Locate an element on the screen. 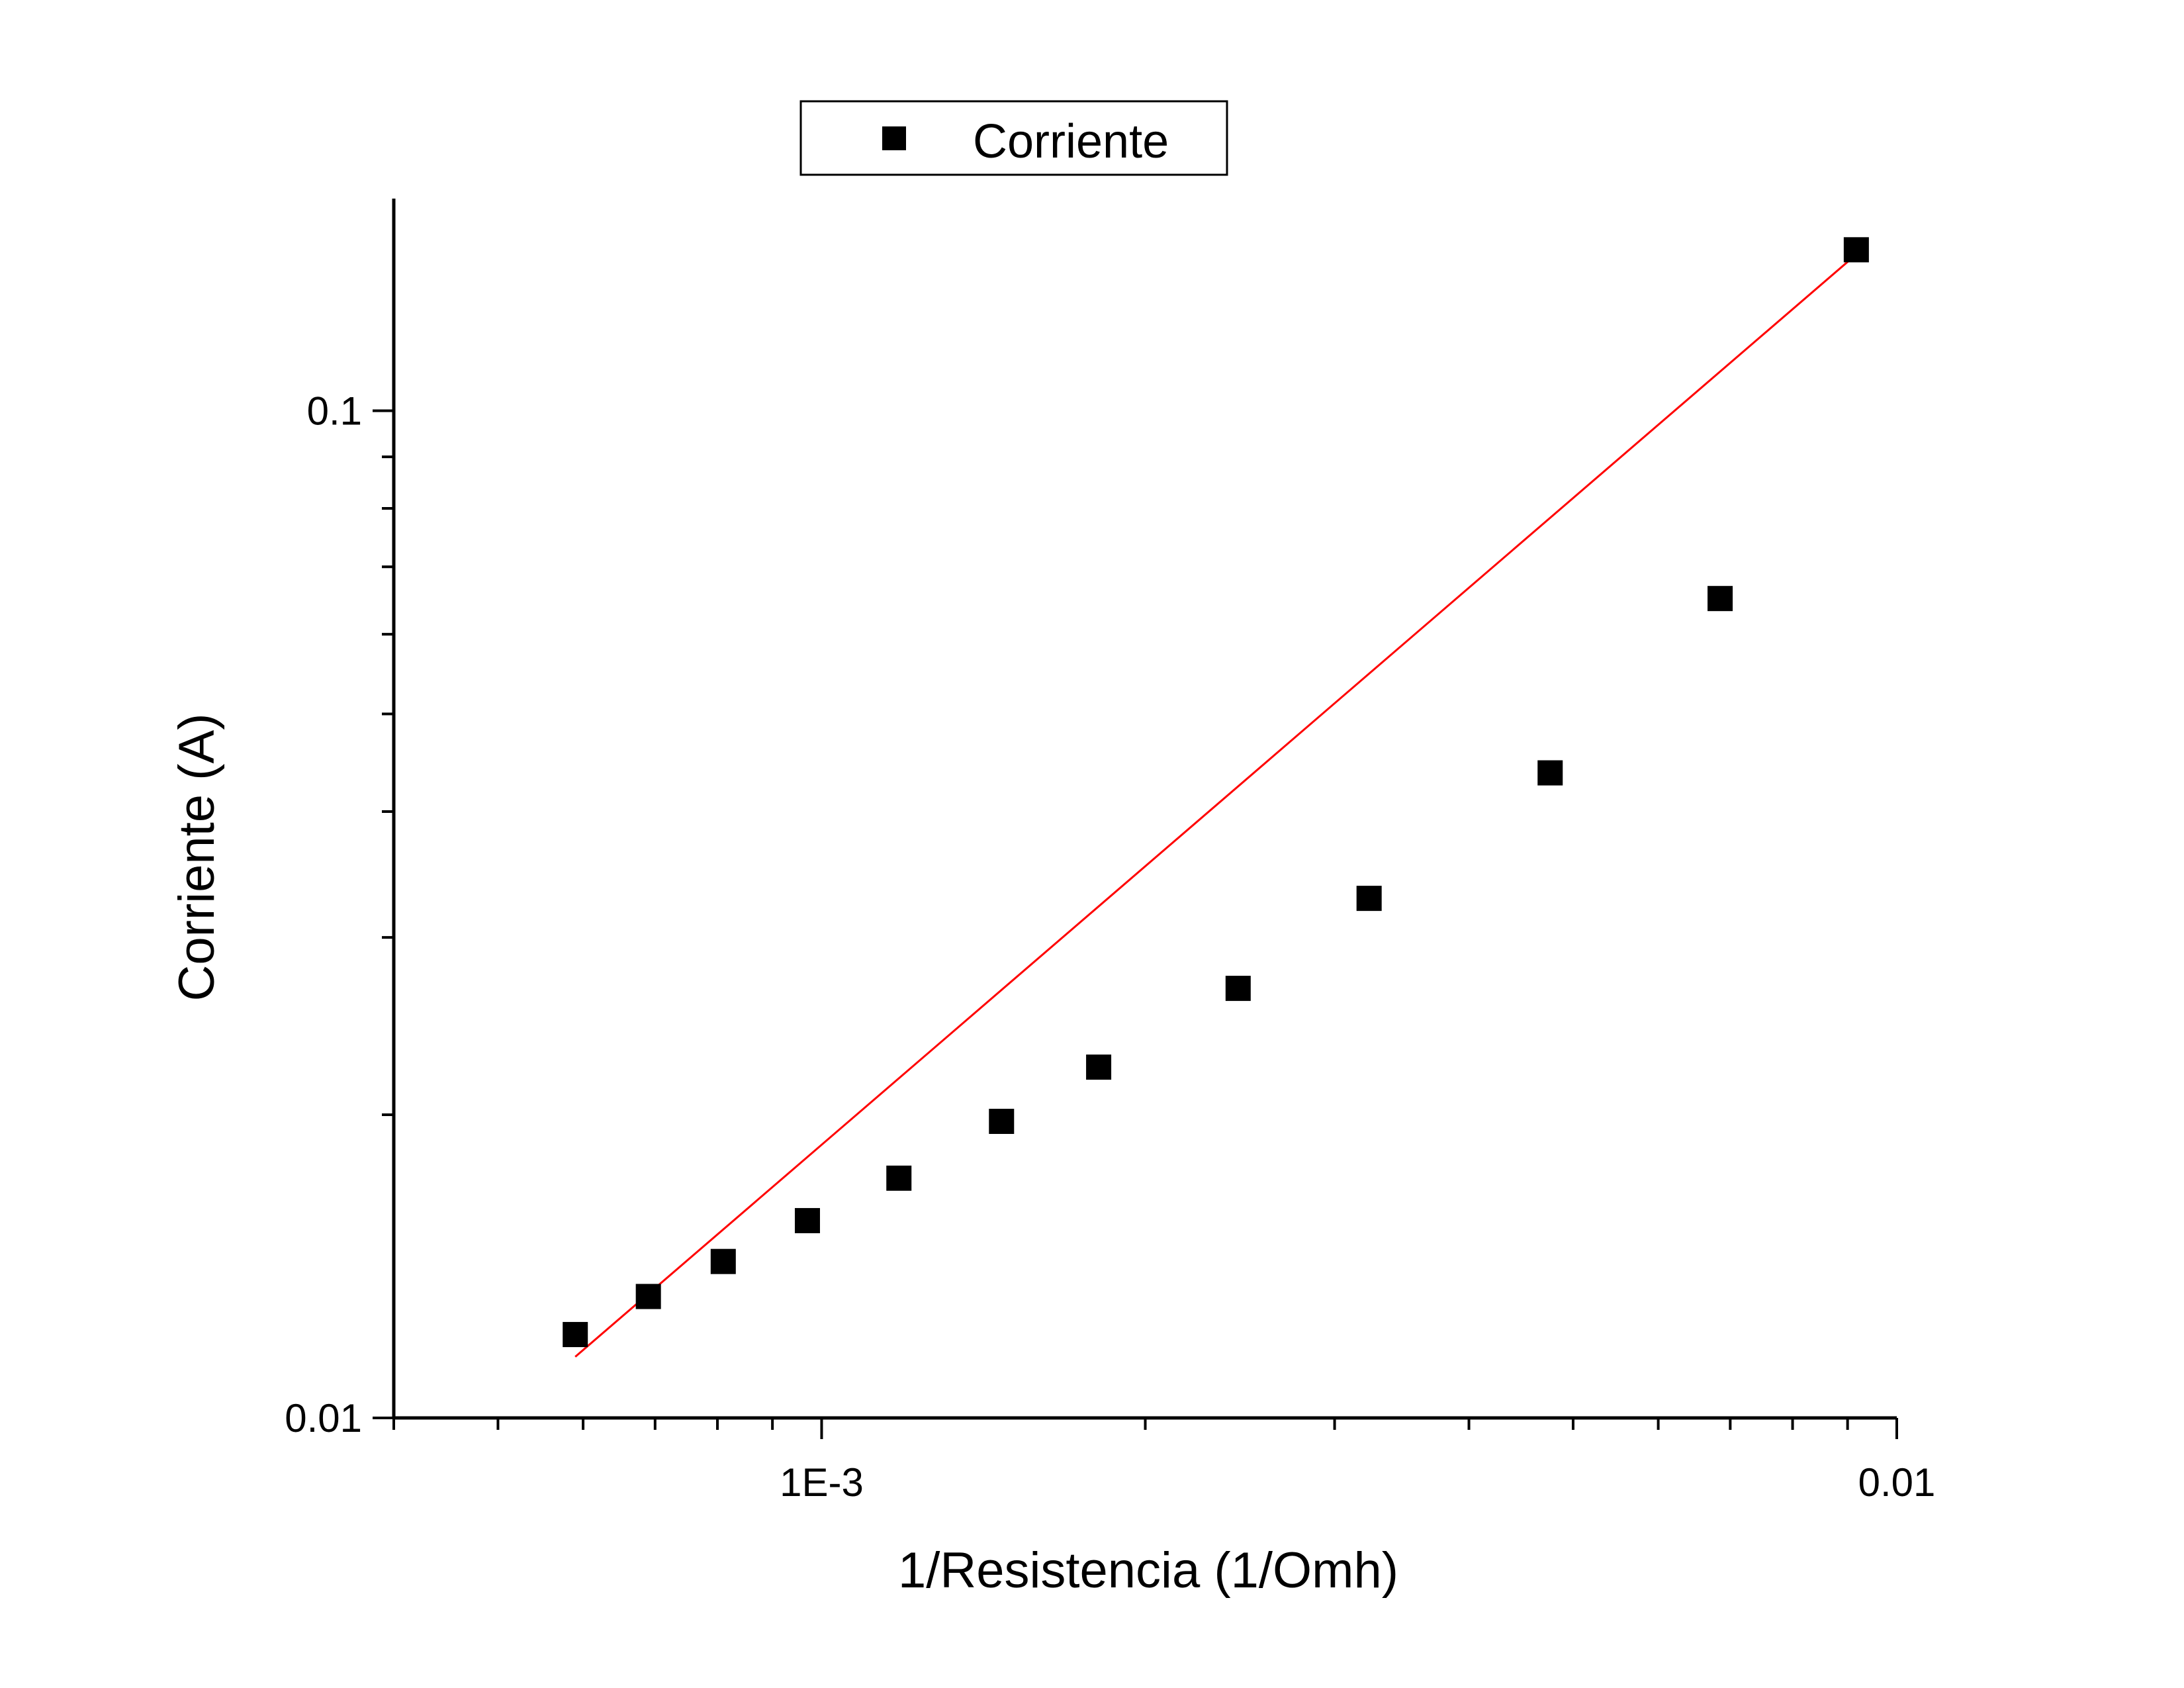 This screenshot has height=1688, width=2184. x-axis-ticks is located at coordinates (1145, 1428).